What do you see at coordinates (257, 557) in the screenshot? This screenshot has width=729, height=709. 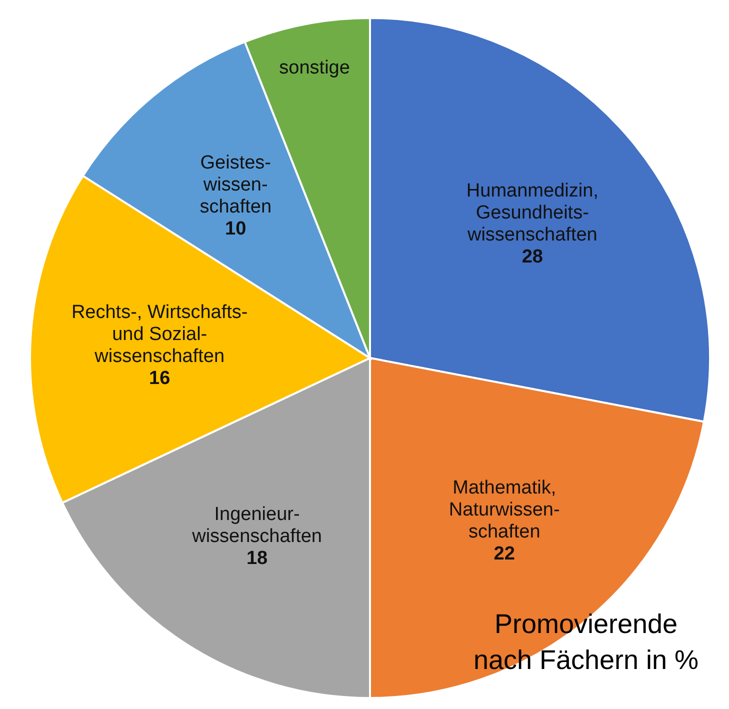 I see `data-label: 18` at bounding box center [257, 557].